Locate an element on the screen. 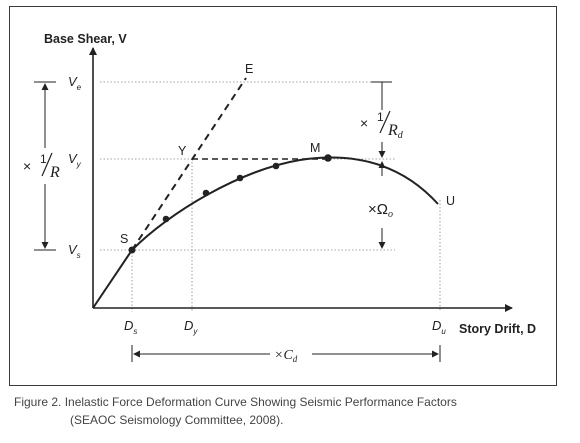 The image size is (580, 443). caption-line-2: (SEAOC Seismology Committee, 2008). is located at coordinates (177, 420).